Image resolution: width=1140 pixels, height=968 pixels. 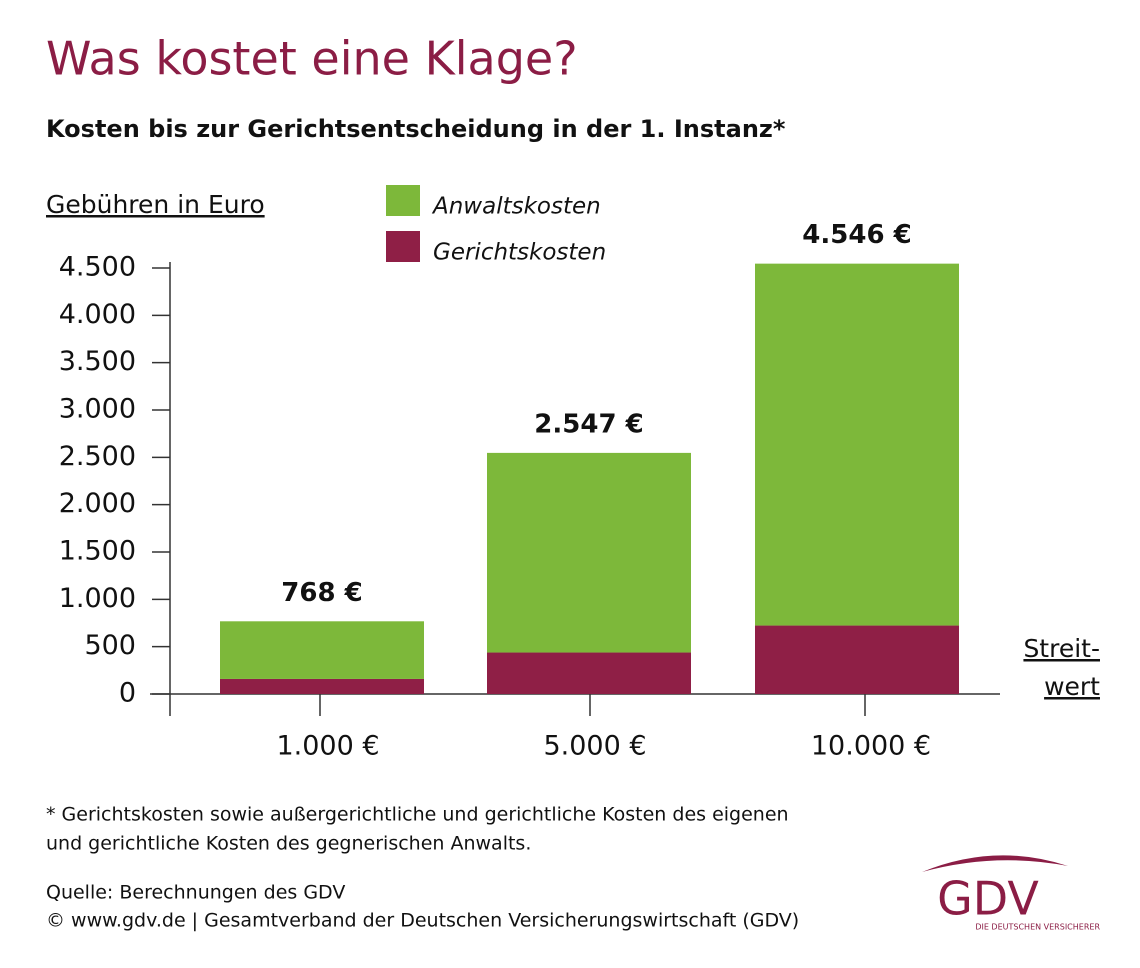 What do you see at coordinates (1072, 686) in the screenshot?
I see `x-axis-label: wert` at bounding box center [1072, 686].